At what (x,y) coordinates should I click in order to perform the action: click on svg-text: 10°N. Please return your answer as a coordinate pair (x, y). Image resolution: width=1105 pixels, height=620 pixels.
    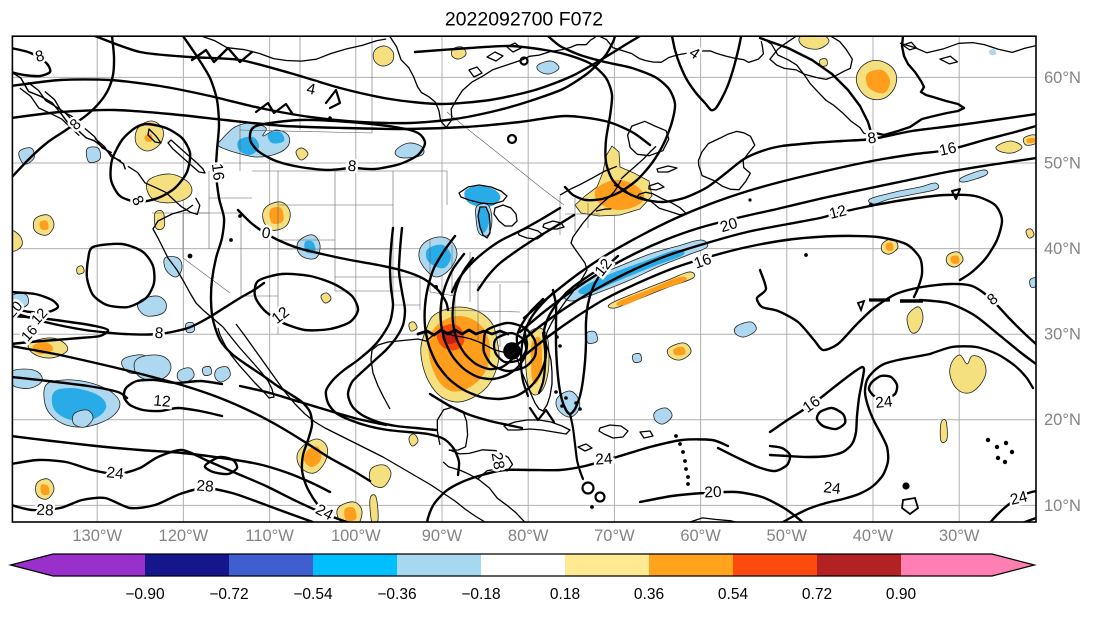
    Looking at the image, I should click on (1062, 506).